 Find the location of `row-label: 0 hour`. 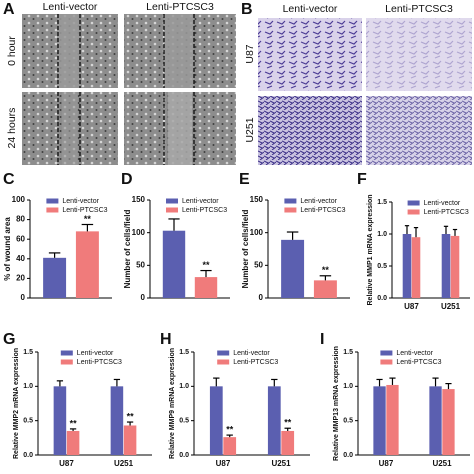

row-label: 0 hour is located at coordinates (12, 51).